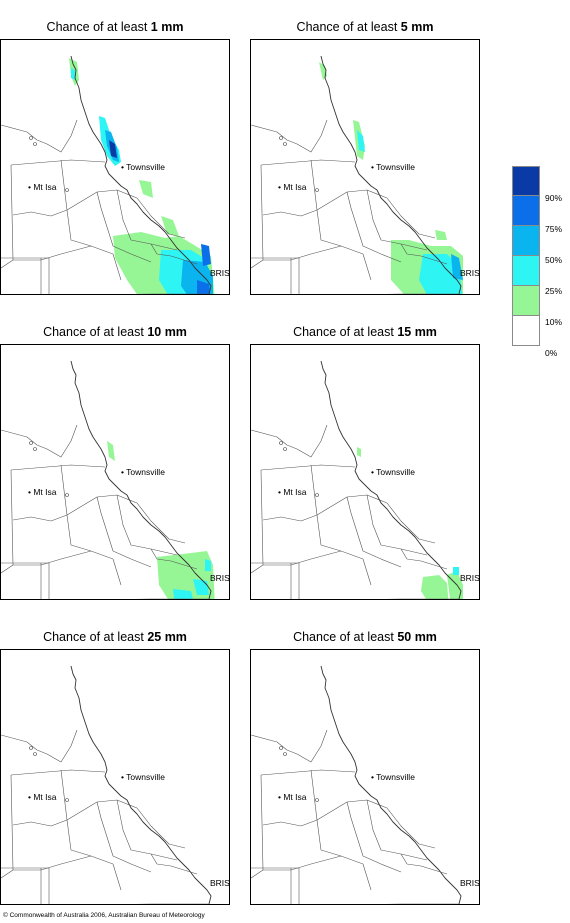 The height and width of the screenshot is (923, 570). I want to click on forecast-map-15mm: • Mt Isa • Townsville BRIS, so click(365, 472).